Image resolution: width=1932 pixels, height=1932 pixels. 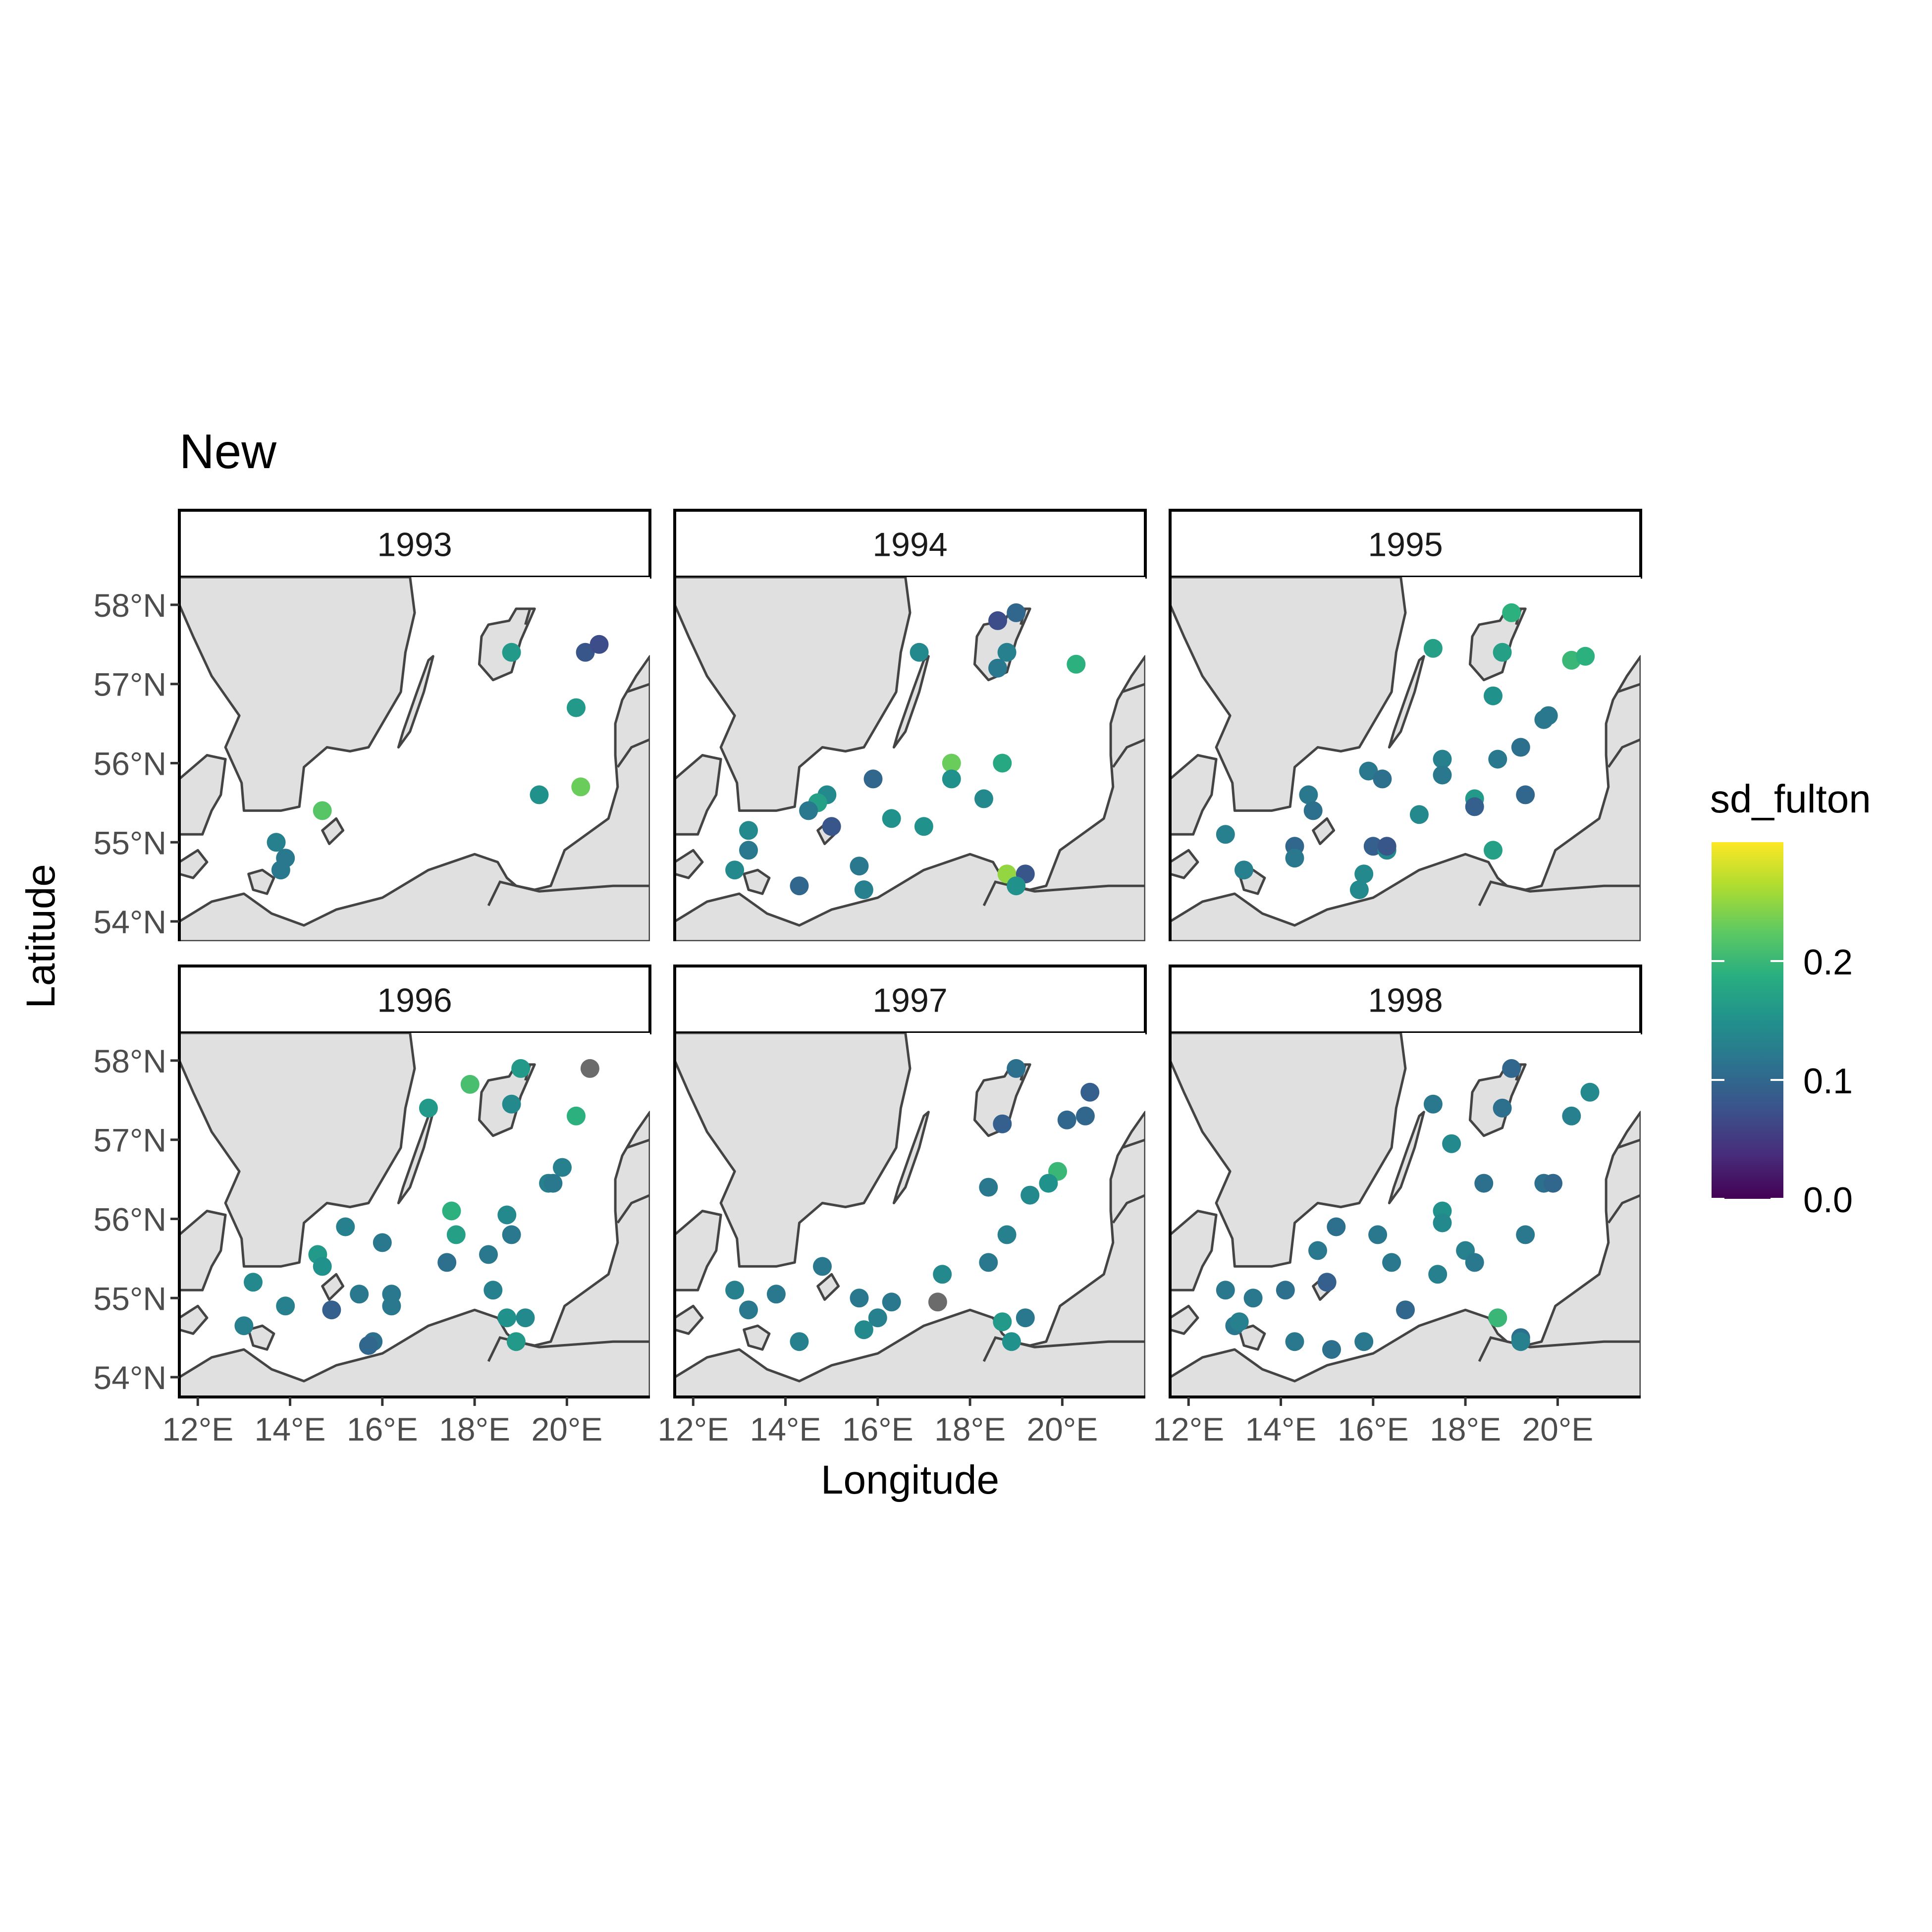 What do you see at coordinates (1405, 1001) in the screenshot?
I see `facet-strip-label: 1998` at bounding box center [1405, 1001].